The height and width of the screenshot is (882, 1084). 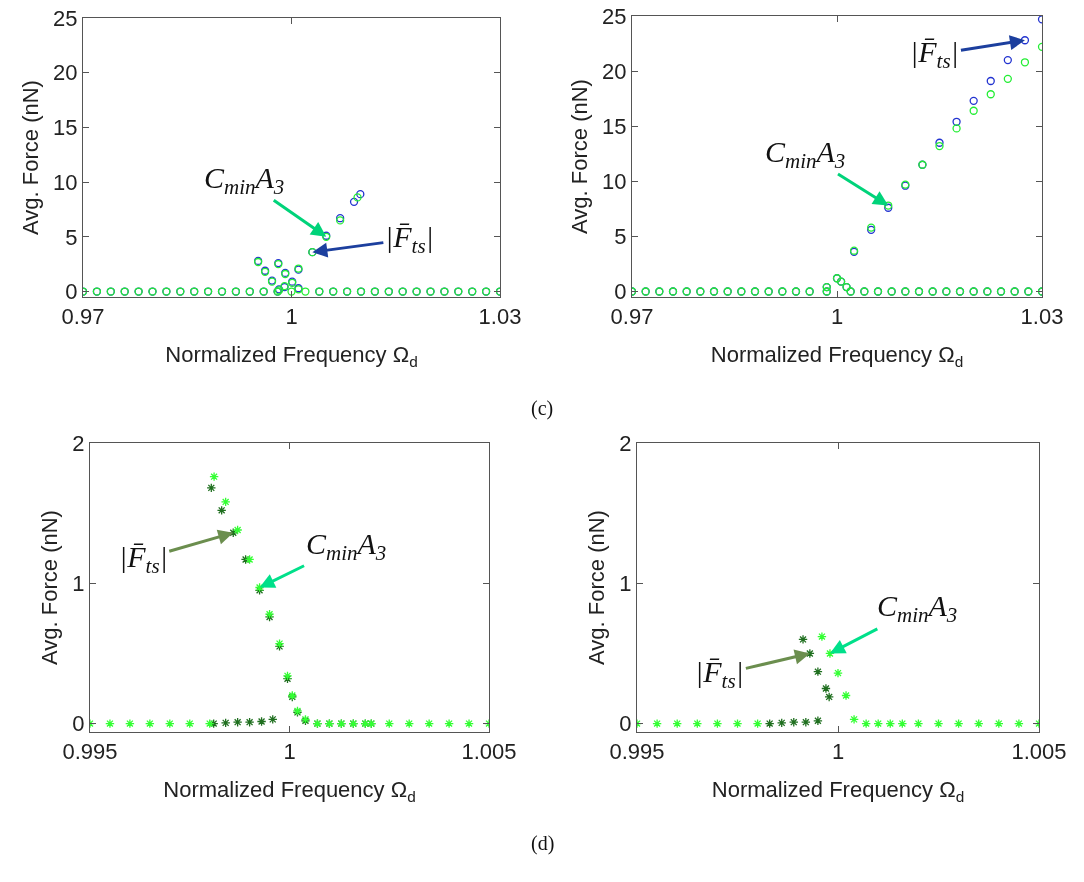 I want to click on text: (d), so click(x=543, y=843).